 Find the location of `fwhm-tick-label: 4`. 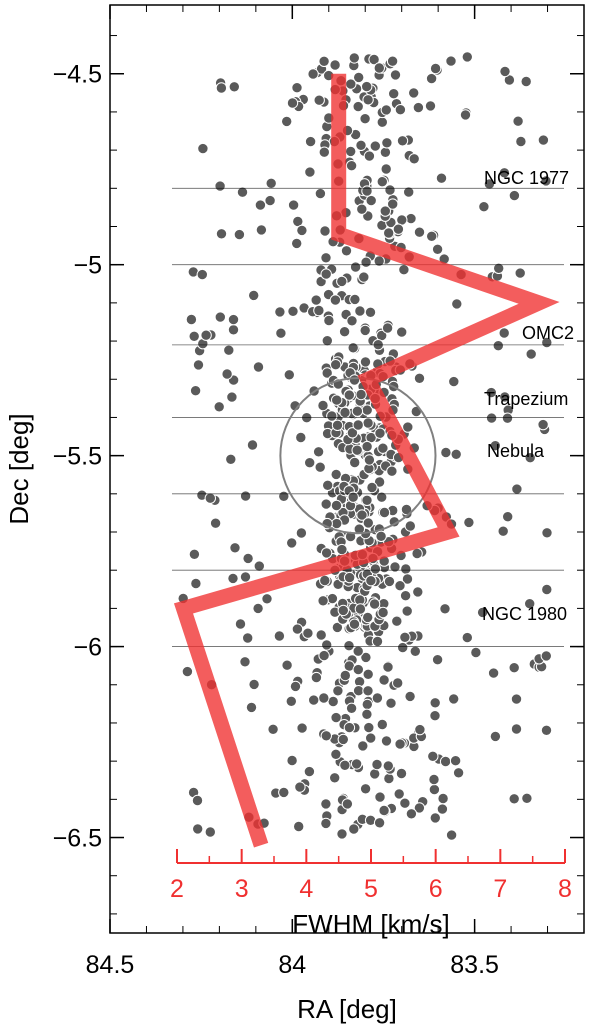

fwhm-tick-label: 4 is located at coordinates (306, 889).